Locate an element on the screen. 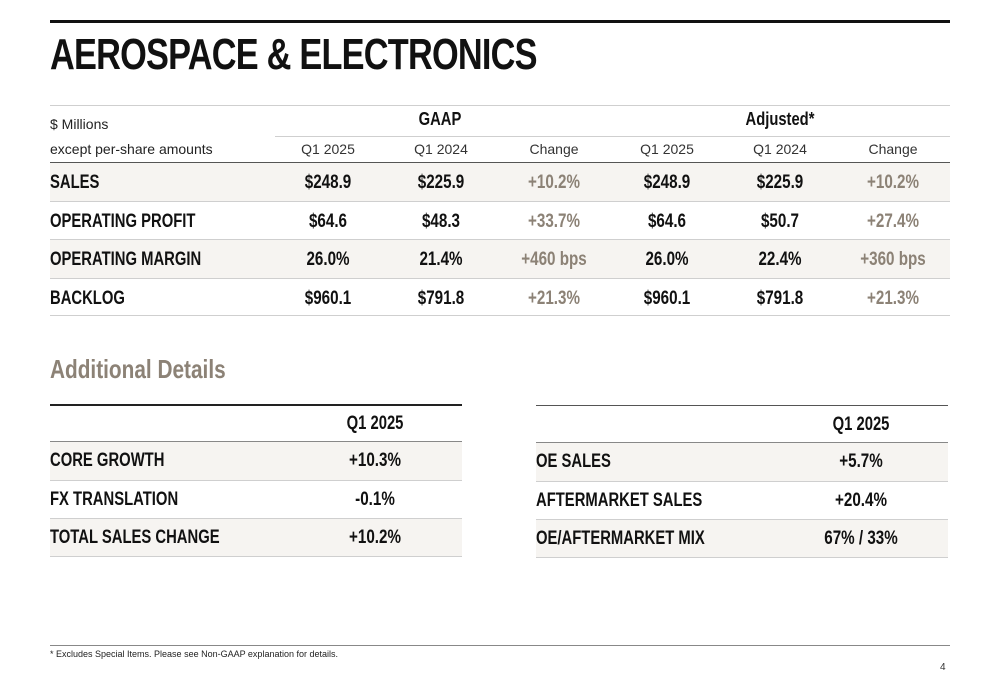 This screenshot has width=1000, height=685. cell-value: $48.3 is located at coordinates (441, 221).